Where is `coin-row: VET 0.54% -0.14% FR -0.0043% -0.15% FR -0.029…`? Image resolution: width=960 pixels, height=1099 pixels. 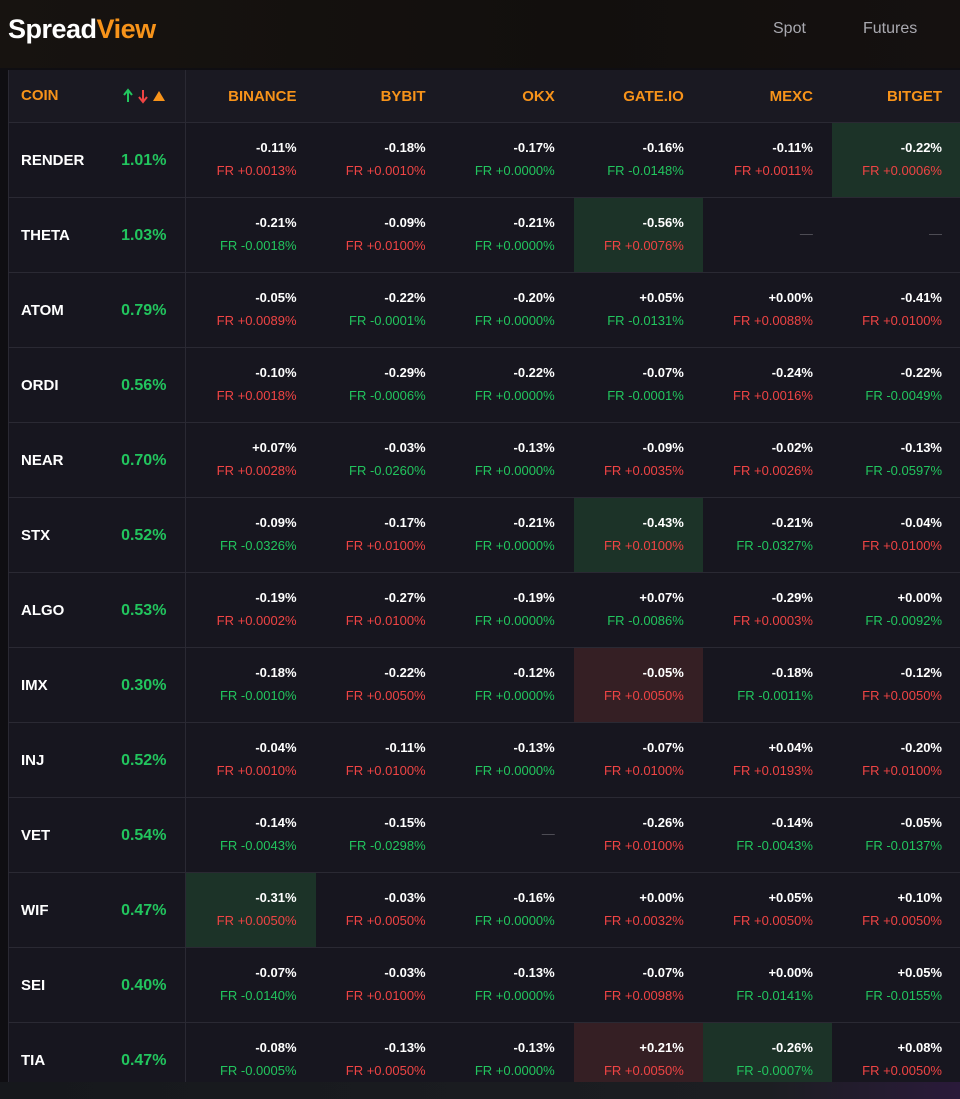 coin-row: VET 0.54% -0.14% FR -0.0043% -0.15% FR -0.029… is located at coordinates (484, 835).